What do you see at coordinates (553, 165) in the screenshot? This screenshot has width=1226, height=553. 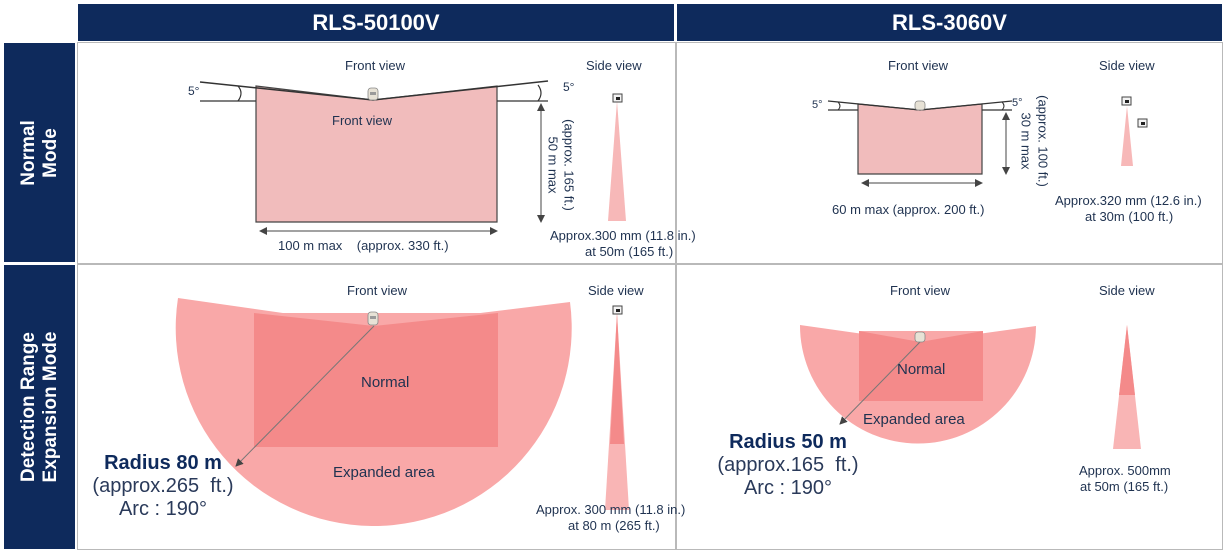 I see `depth-label: 50 m max` at bounding box center [553, 165].